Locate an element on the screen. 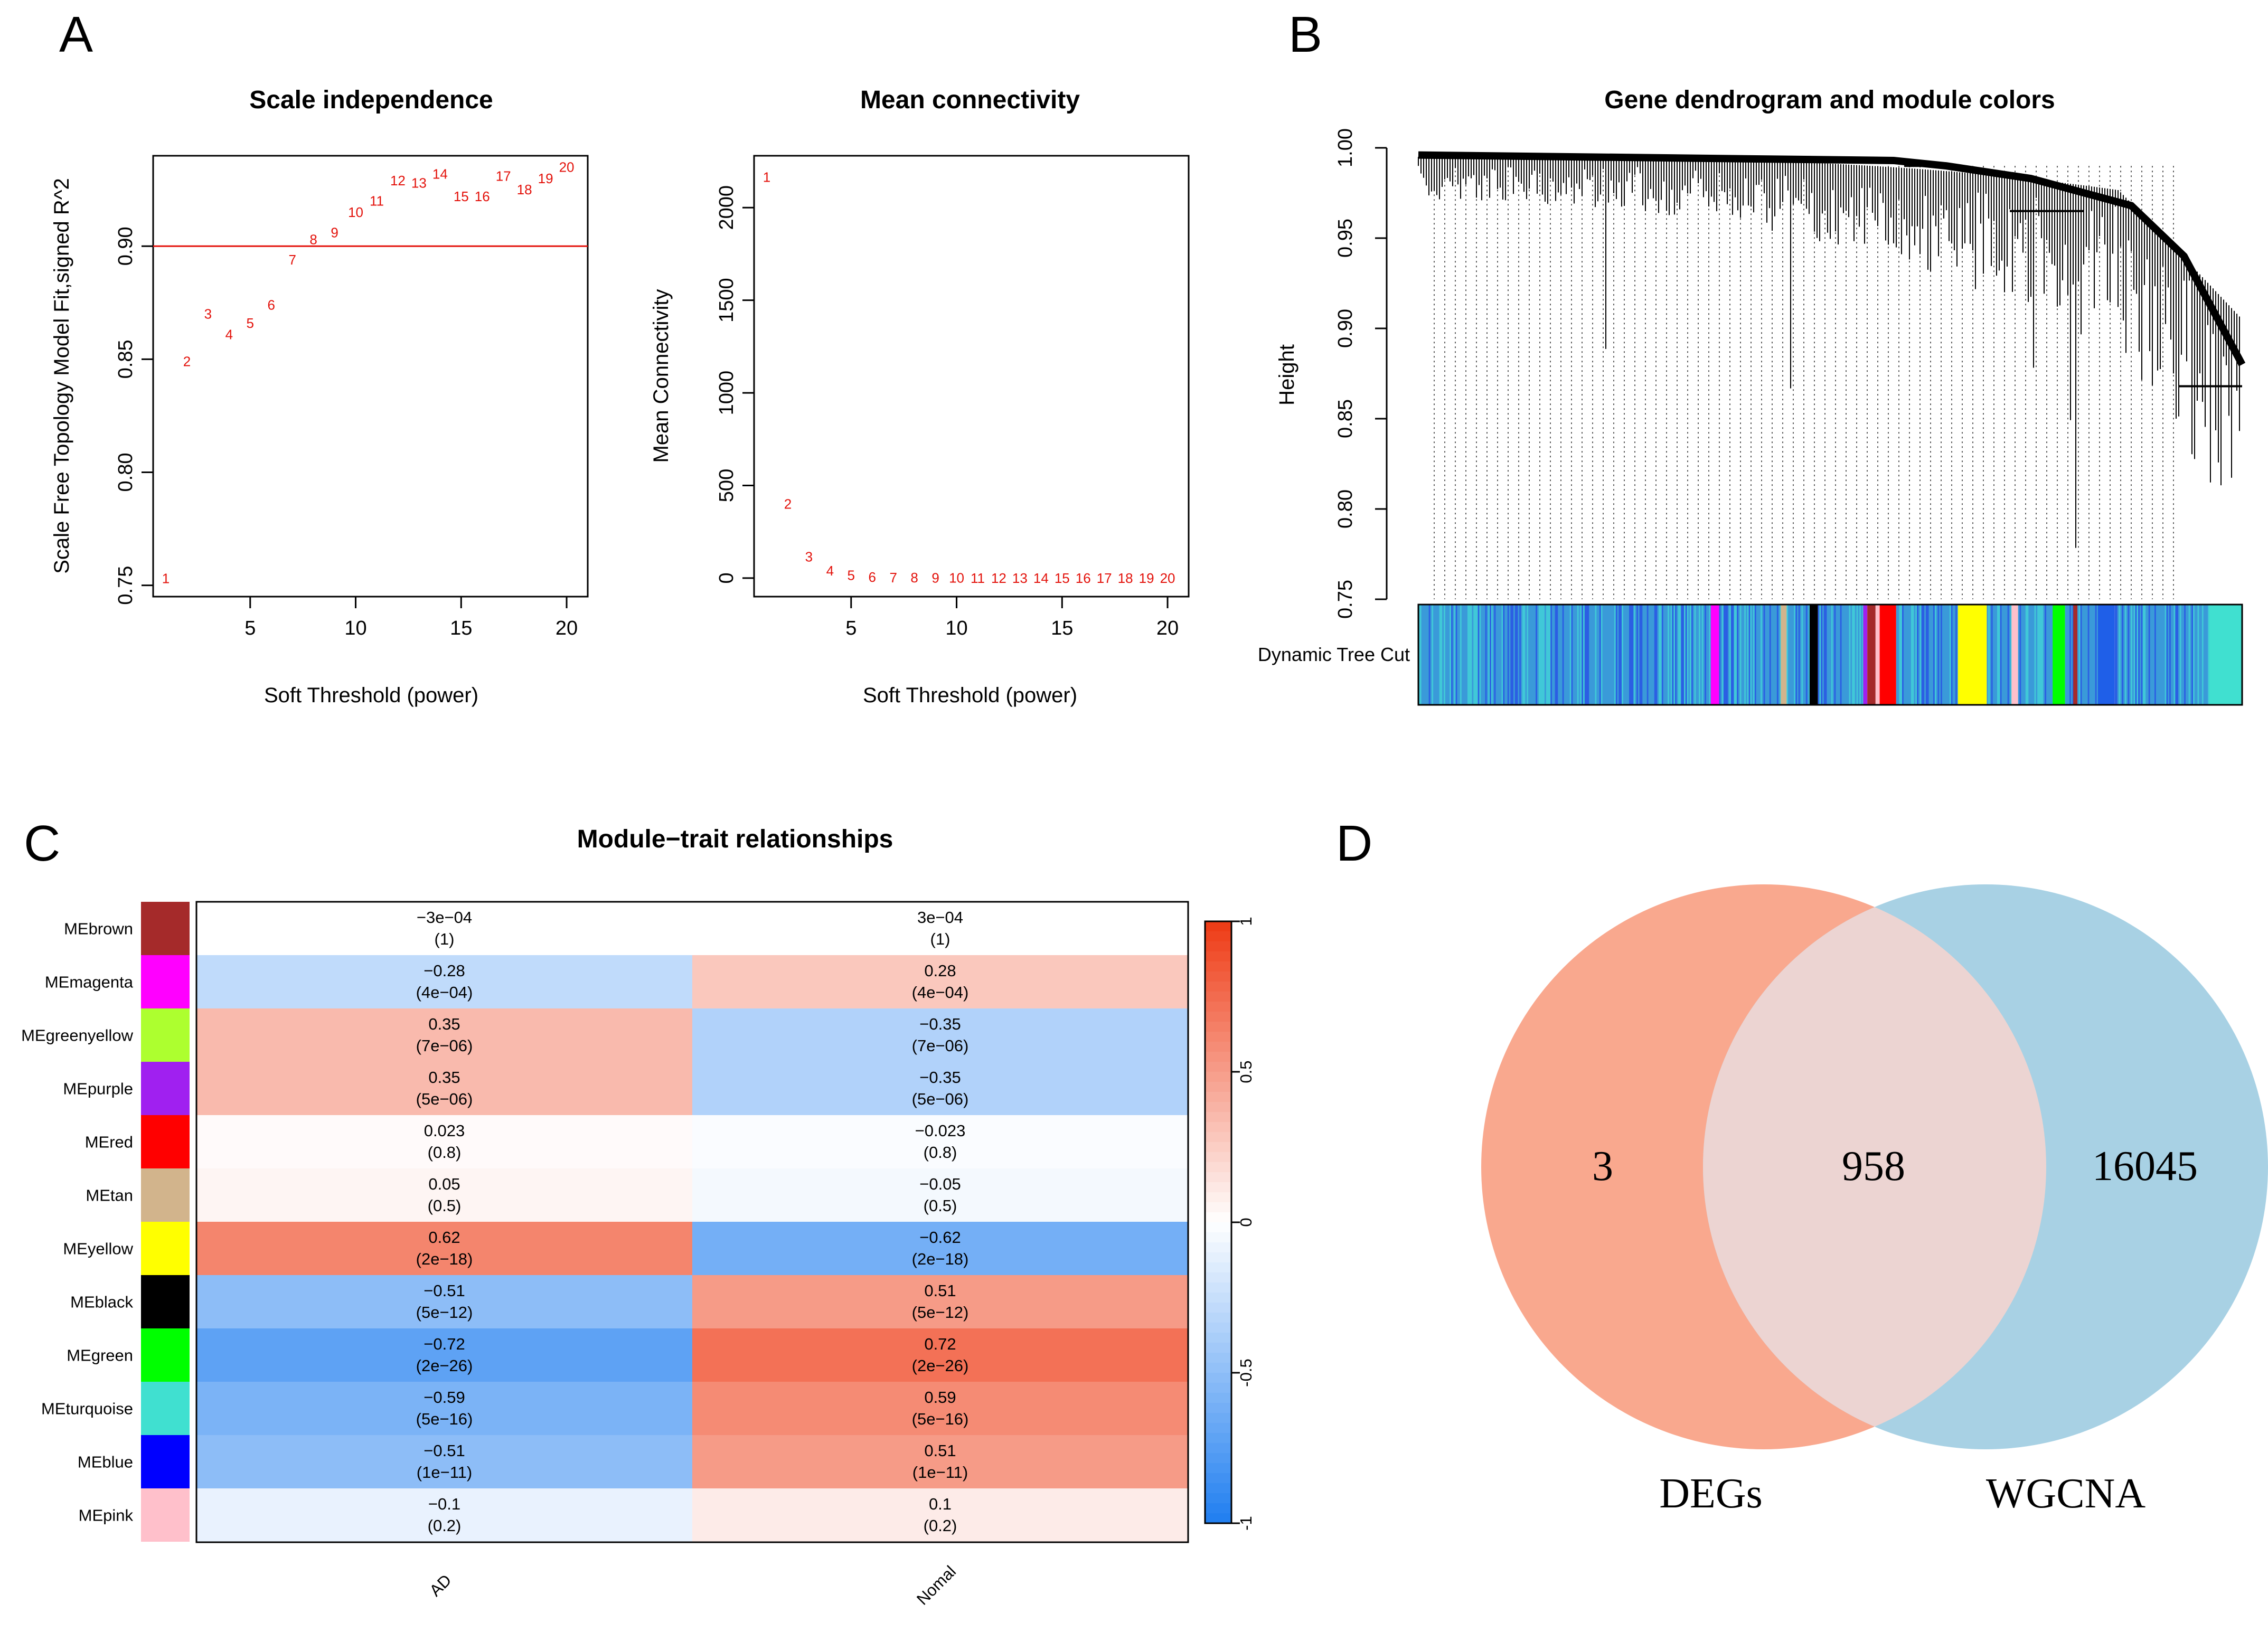 The width and height of the screenshot is (2268, 1632). module-label: MEblack is located at coordinates (101, 1303).